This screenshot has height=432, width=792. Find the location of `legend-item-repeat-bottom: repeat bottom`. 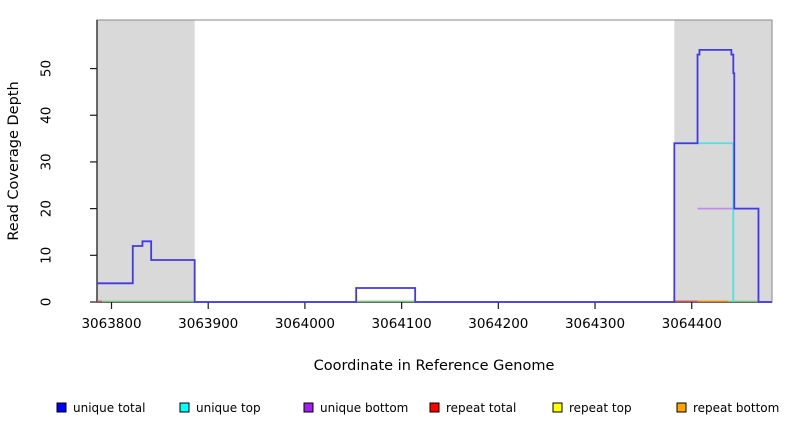

legend-item-repeat-bottom: repeat bottom is located at coordinates (727, 408).